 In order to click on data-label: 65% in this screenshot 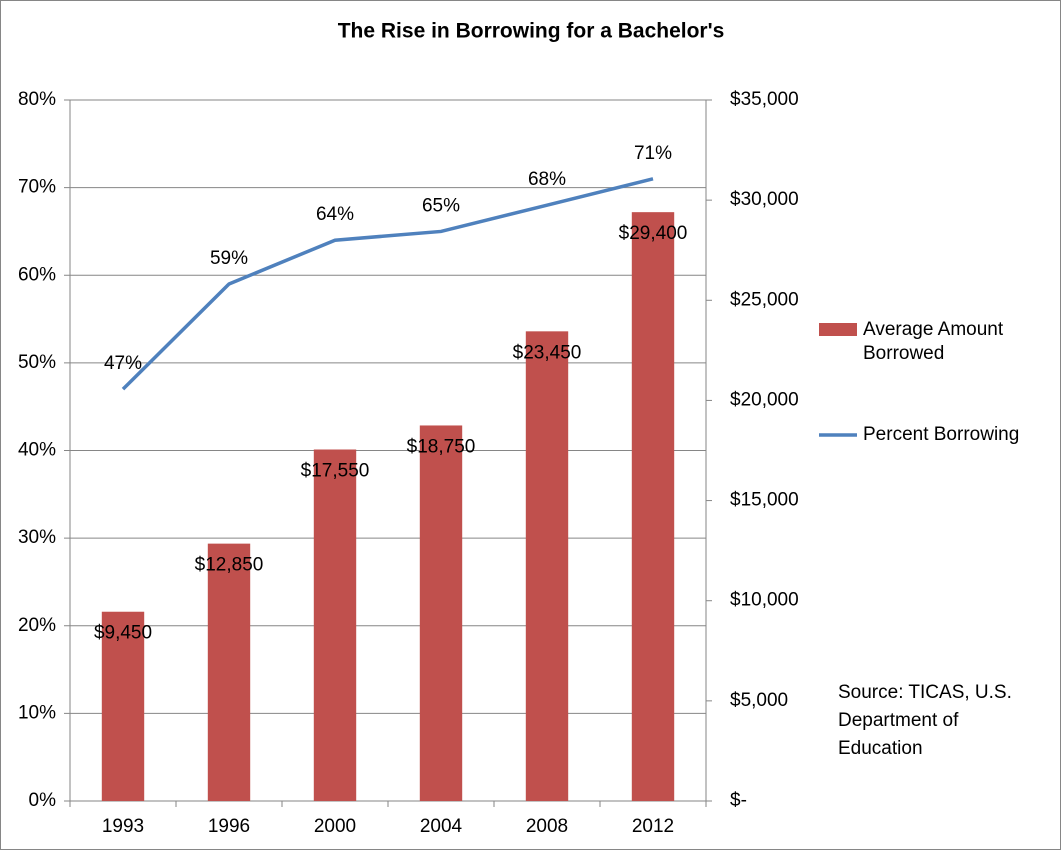, I will do `click(441, 205)`.